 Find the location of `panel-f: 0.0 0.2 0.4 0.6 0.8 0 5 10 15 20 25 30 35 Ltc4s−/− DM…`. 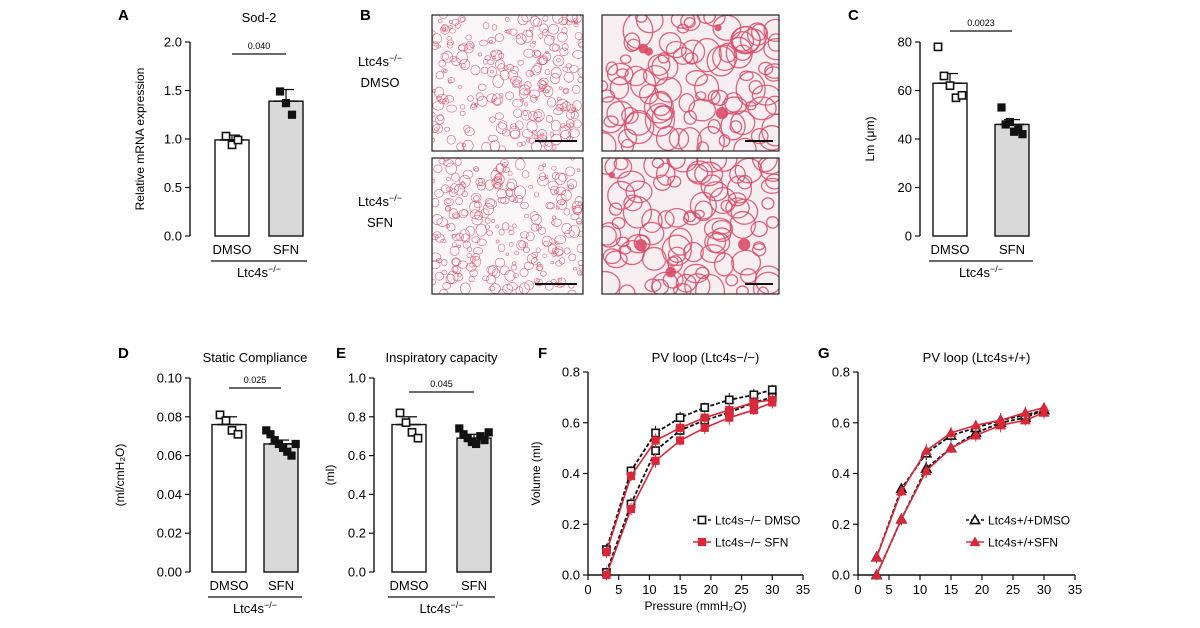

panel-f: 0.0 0.2 0.4 0.6 0.8 0 5 10 15 20 25 30 35 Ltc4s−/− DM… is located at coordinates (669, 481).